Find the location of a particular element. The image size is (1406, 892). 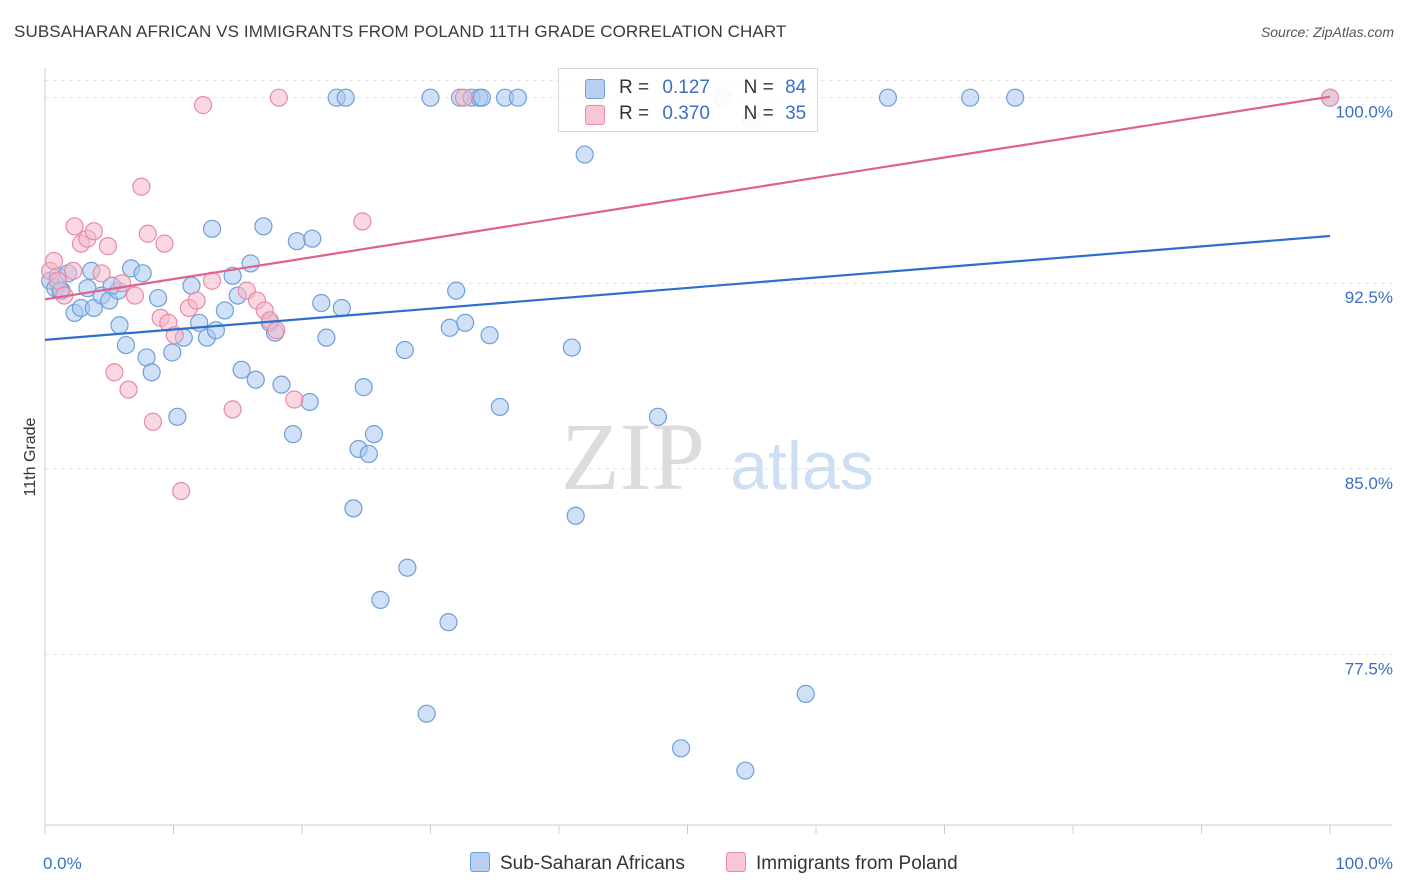

watermark: ZIP atlas is located at coordinates (717, 456).